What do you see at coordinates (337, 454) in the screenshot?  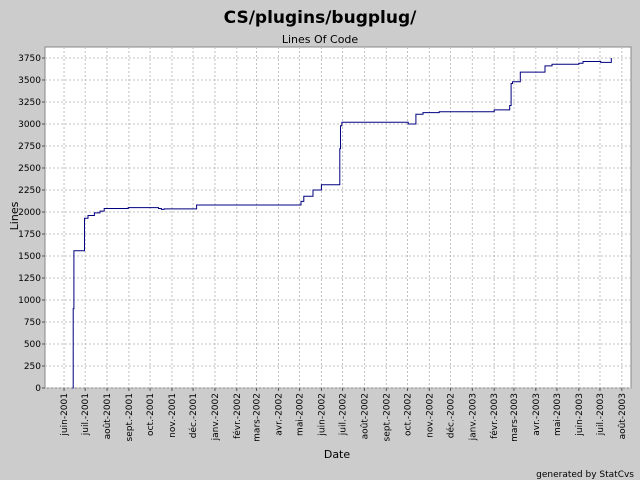 I see `x-axis-label: Date` at bounding box center [337, 454].